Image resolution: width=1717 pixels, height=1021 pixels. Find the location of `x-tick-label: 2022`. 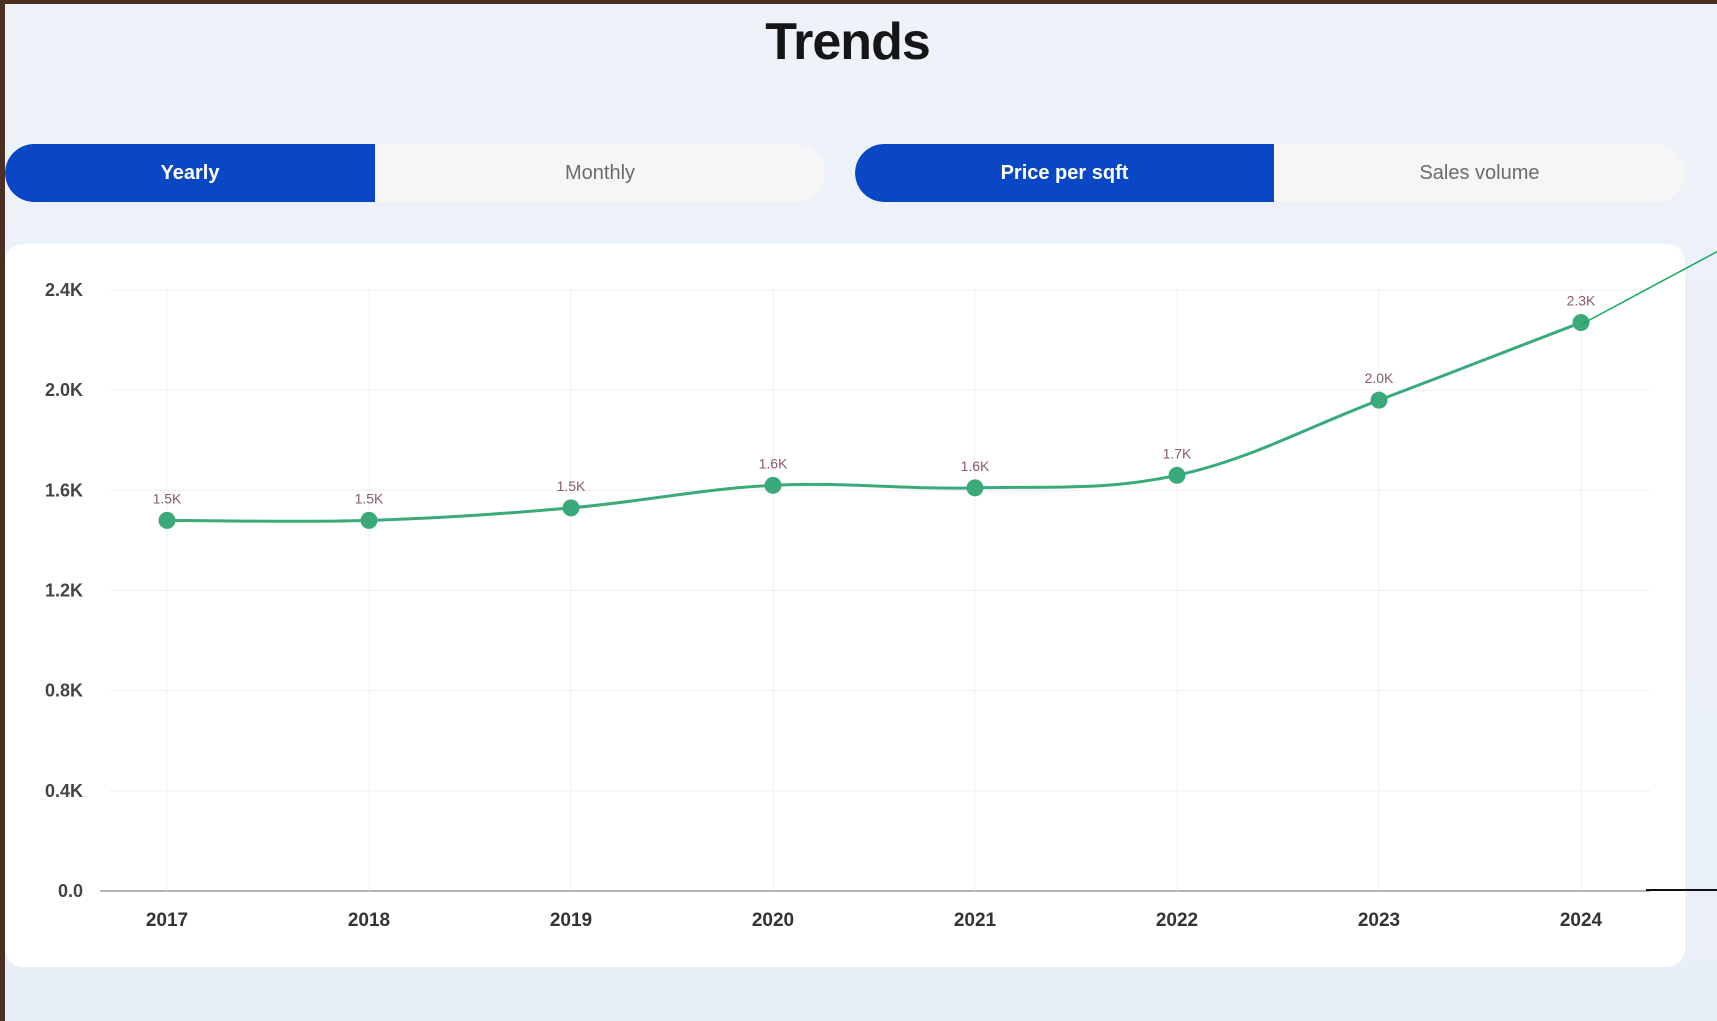

x-tick-label: 2022 is located at coordinates (1177, 920).